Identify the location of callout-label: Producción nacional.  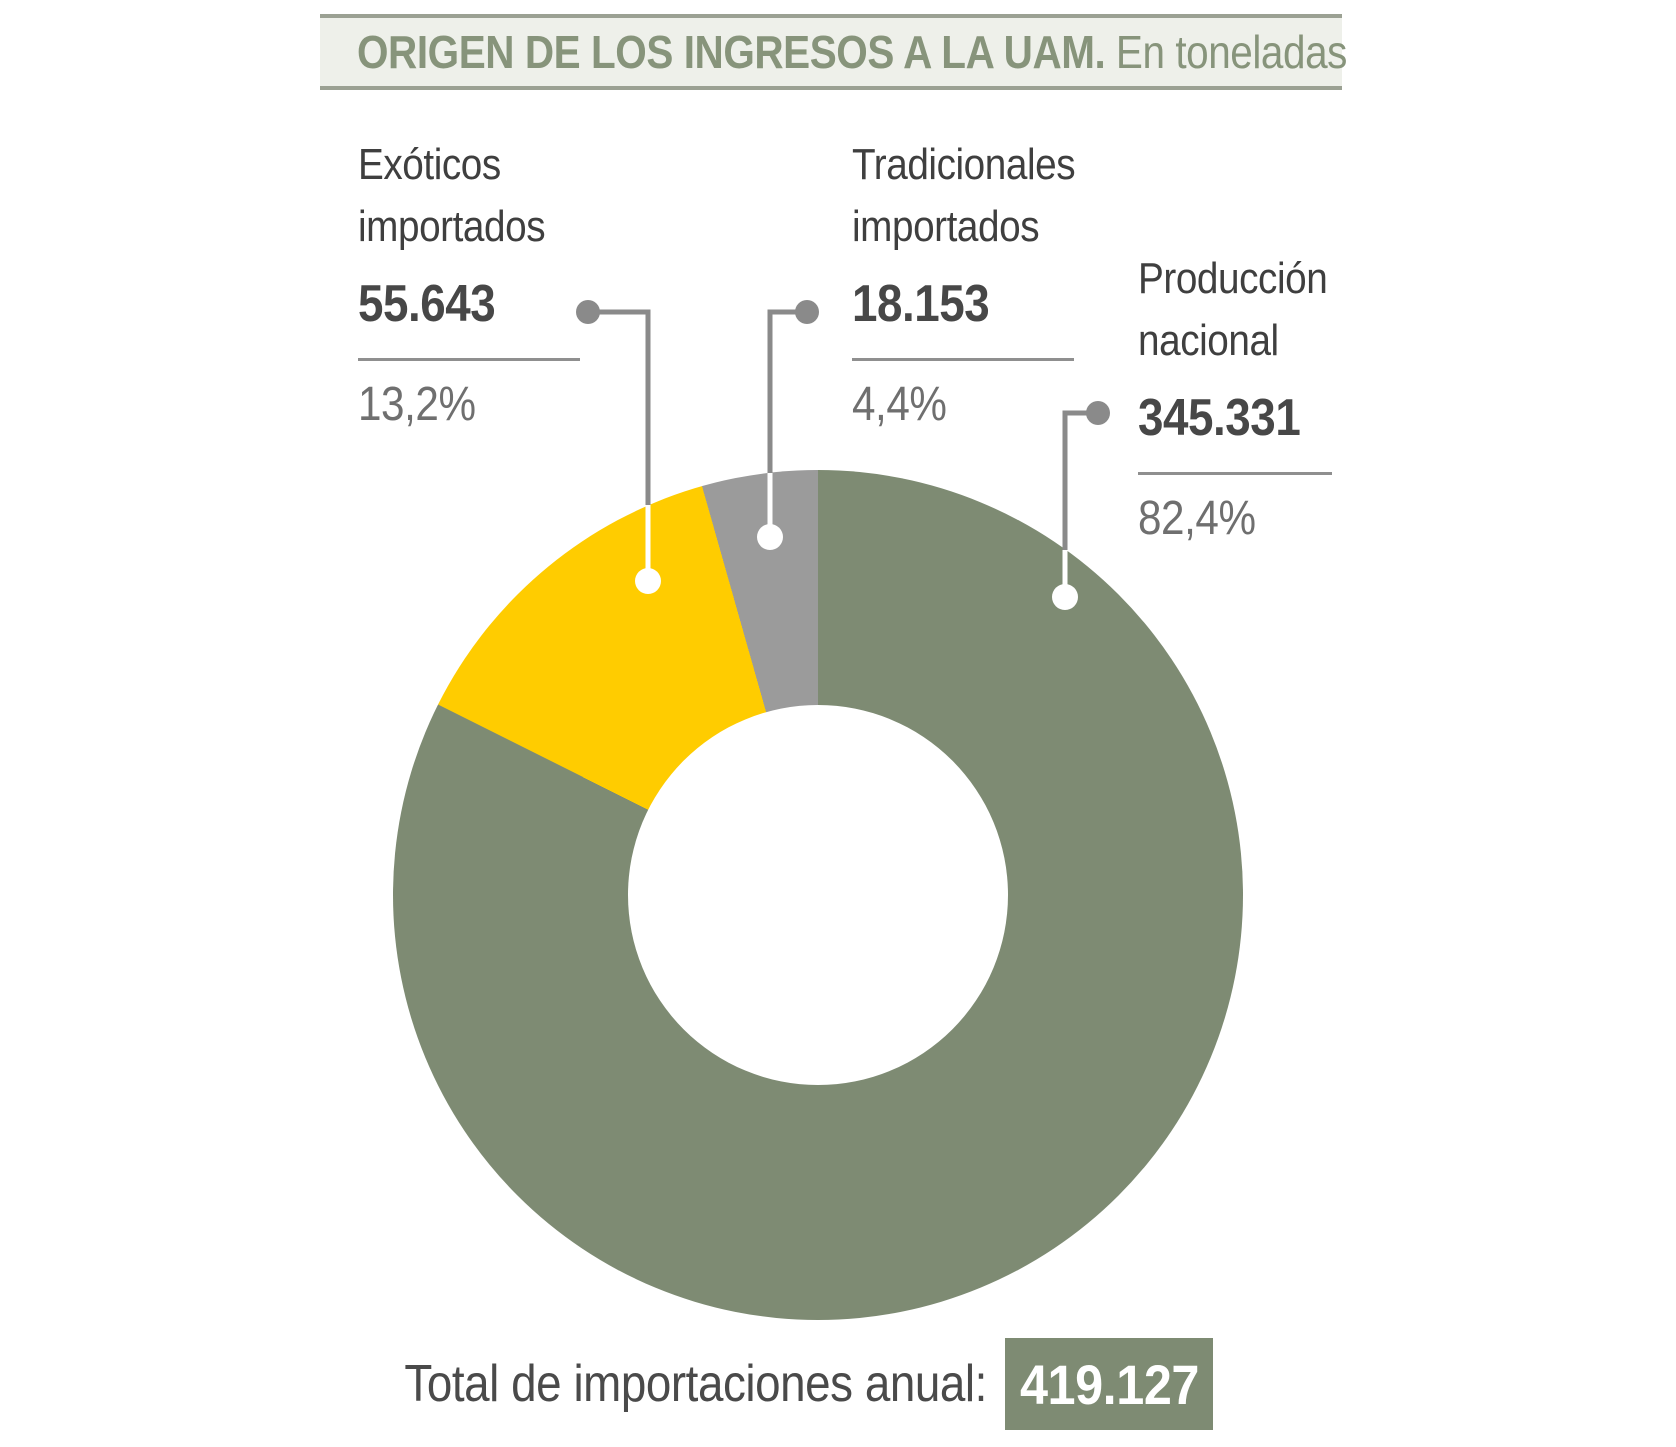
(1233, 309).